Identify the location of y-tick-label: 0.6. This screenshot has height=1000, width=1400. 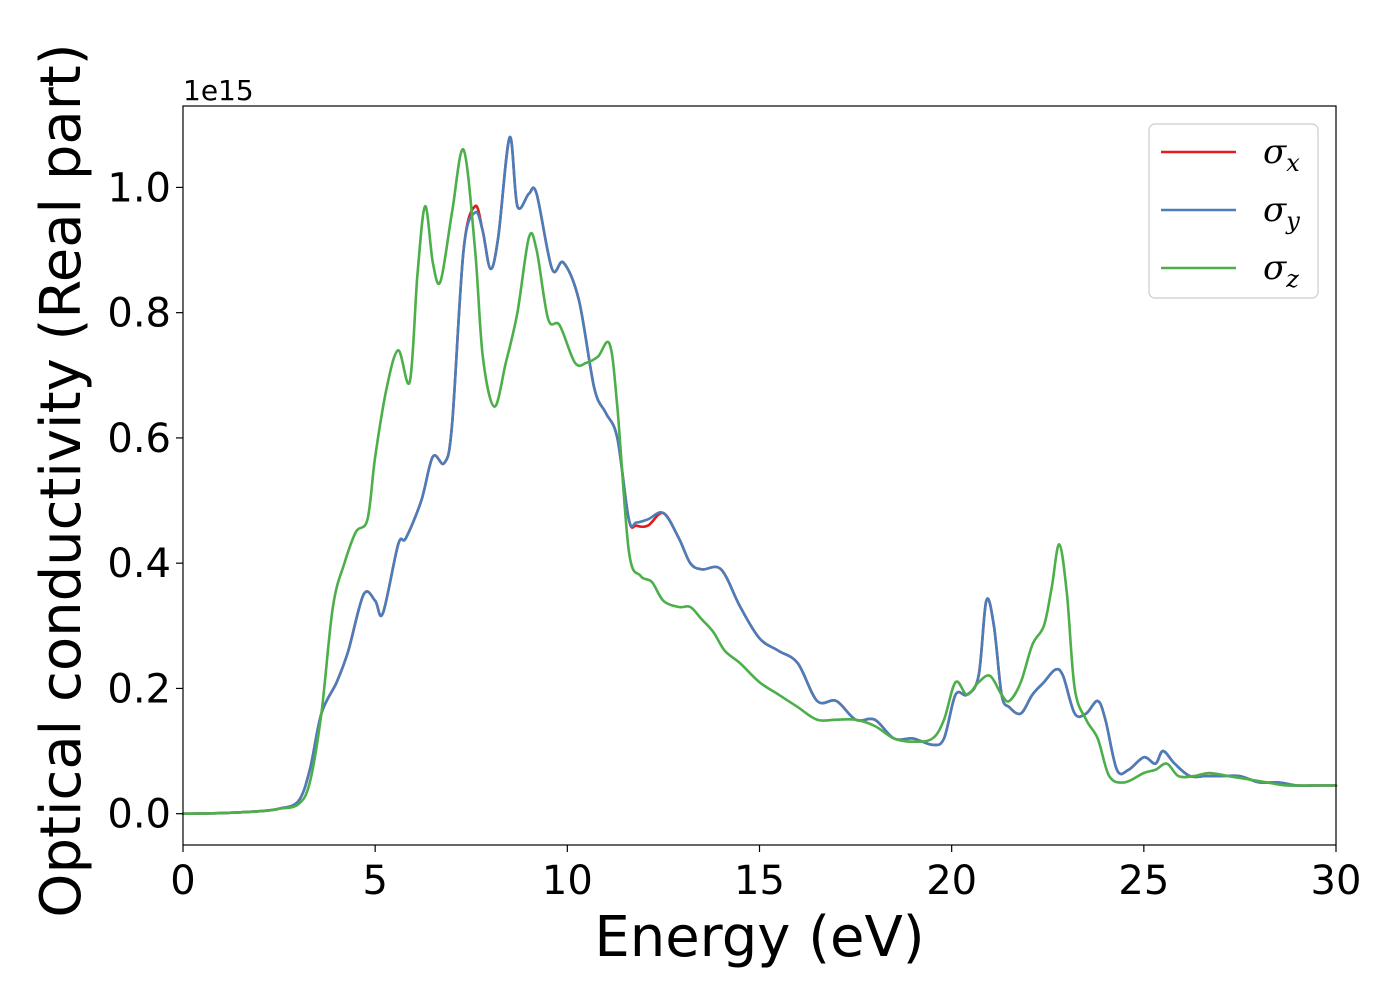
(139, 439).